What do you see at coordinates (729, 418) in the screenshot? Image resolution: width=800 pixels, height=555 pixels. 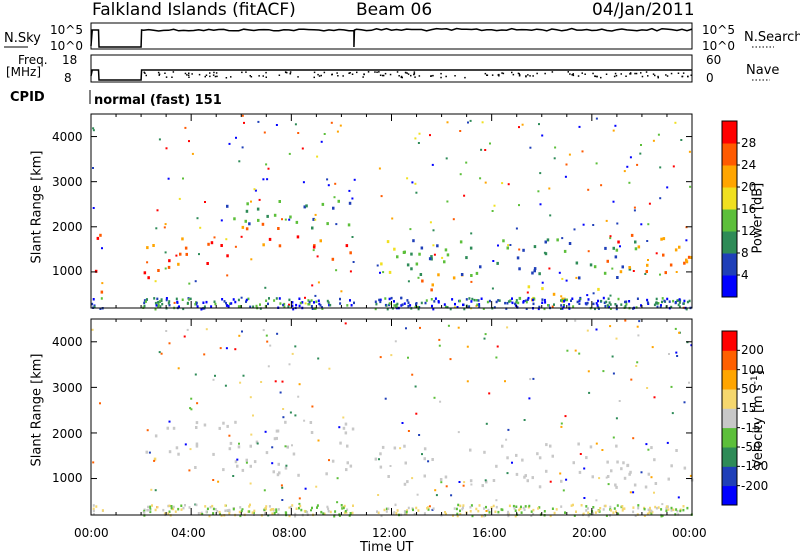 I see `velocity-colorbar-segment` at bounding box center [729, 418].